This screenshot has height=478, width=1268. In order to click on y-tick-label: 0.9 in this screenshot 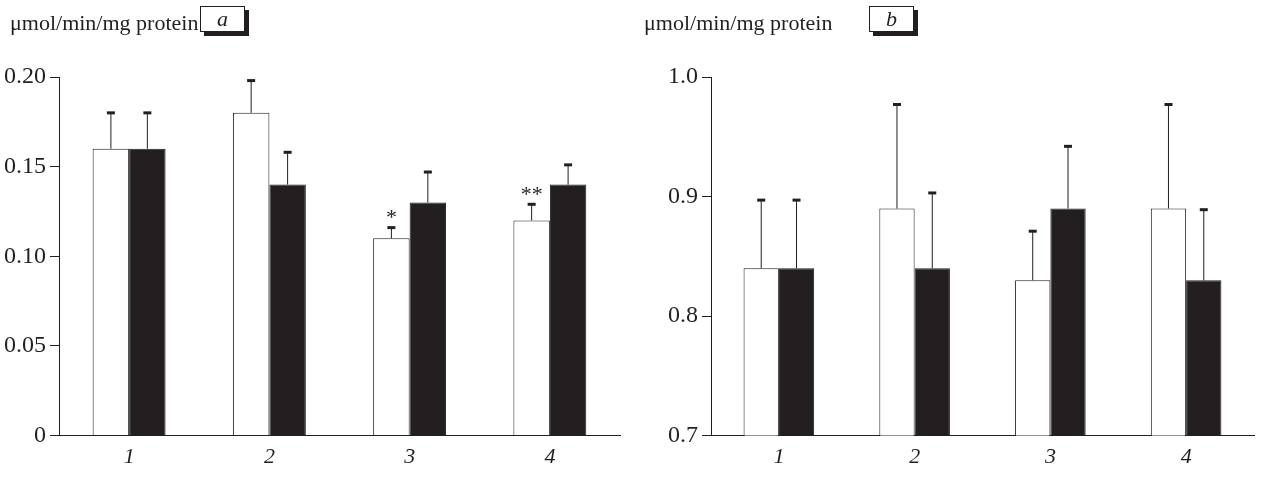, I will do `click(683, 194)`.